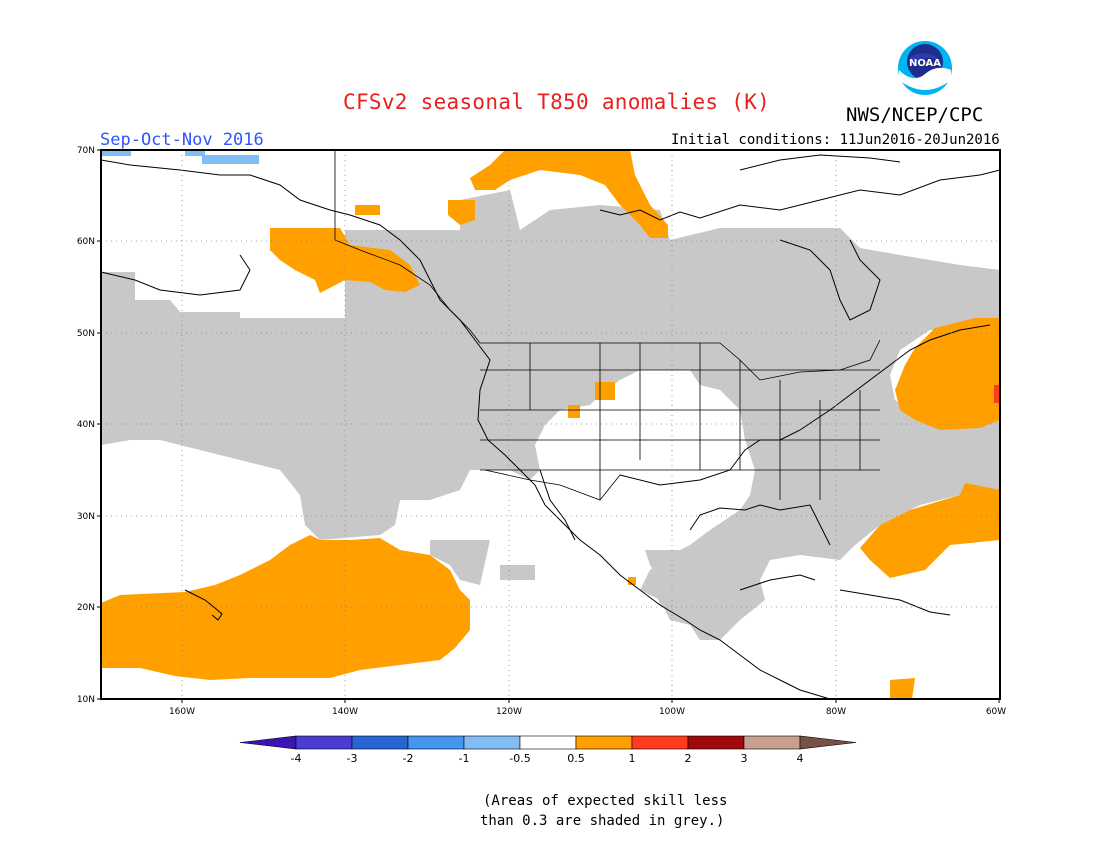 This screenshot has width=1100, height=850. I want to click on color-bar-labels: -4 -3 -2 -1 -0.5 0.5 1 2 3 4, so click(547, 758).